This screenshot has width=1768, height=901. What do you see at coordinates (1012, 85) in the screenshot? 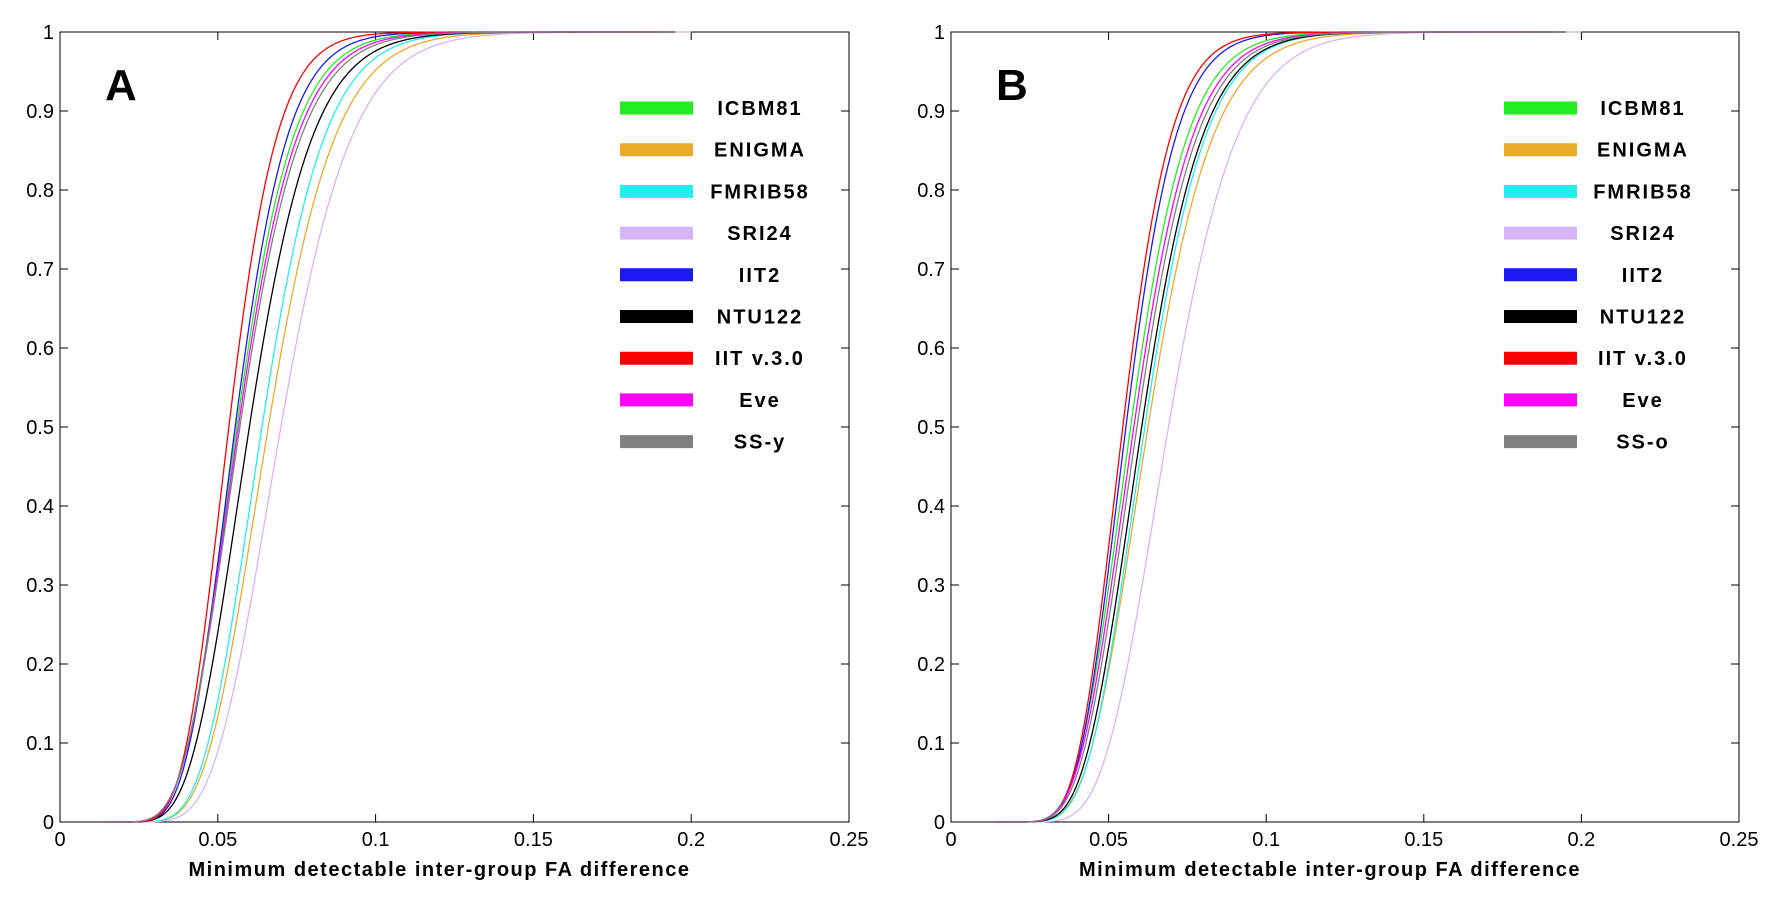
I see `panel-letter: B` at bounding box center [1012, 85].